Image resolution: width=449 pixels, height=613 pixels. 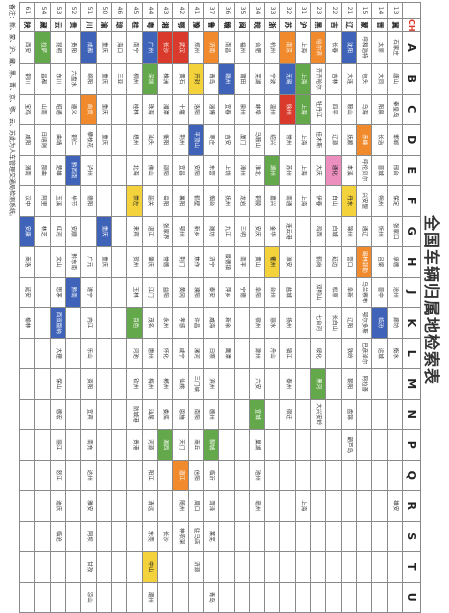 What do you see at coordinates (26, 11) in the screenshot?
I see `row-number: 61` at bounding box center [26, 11].